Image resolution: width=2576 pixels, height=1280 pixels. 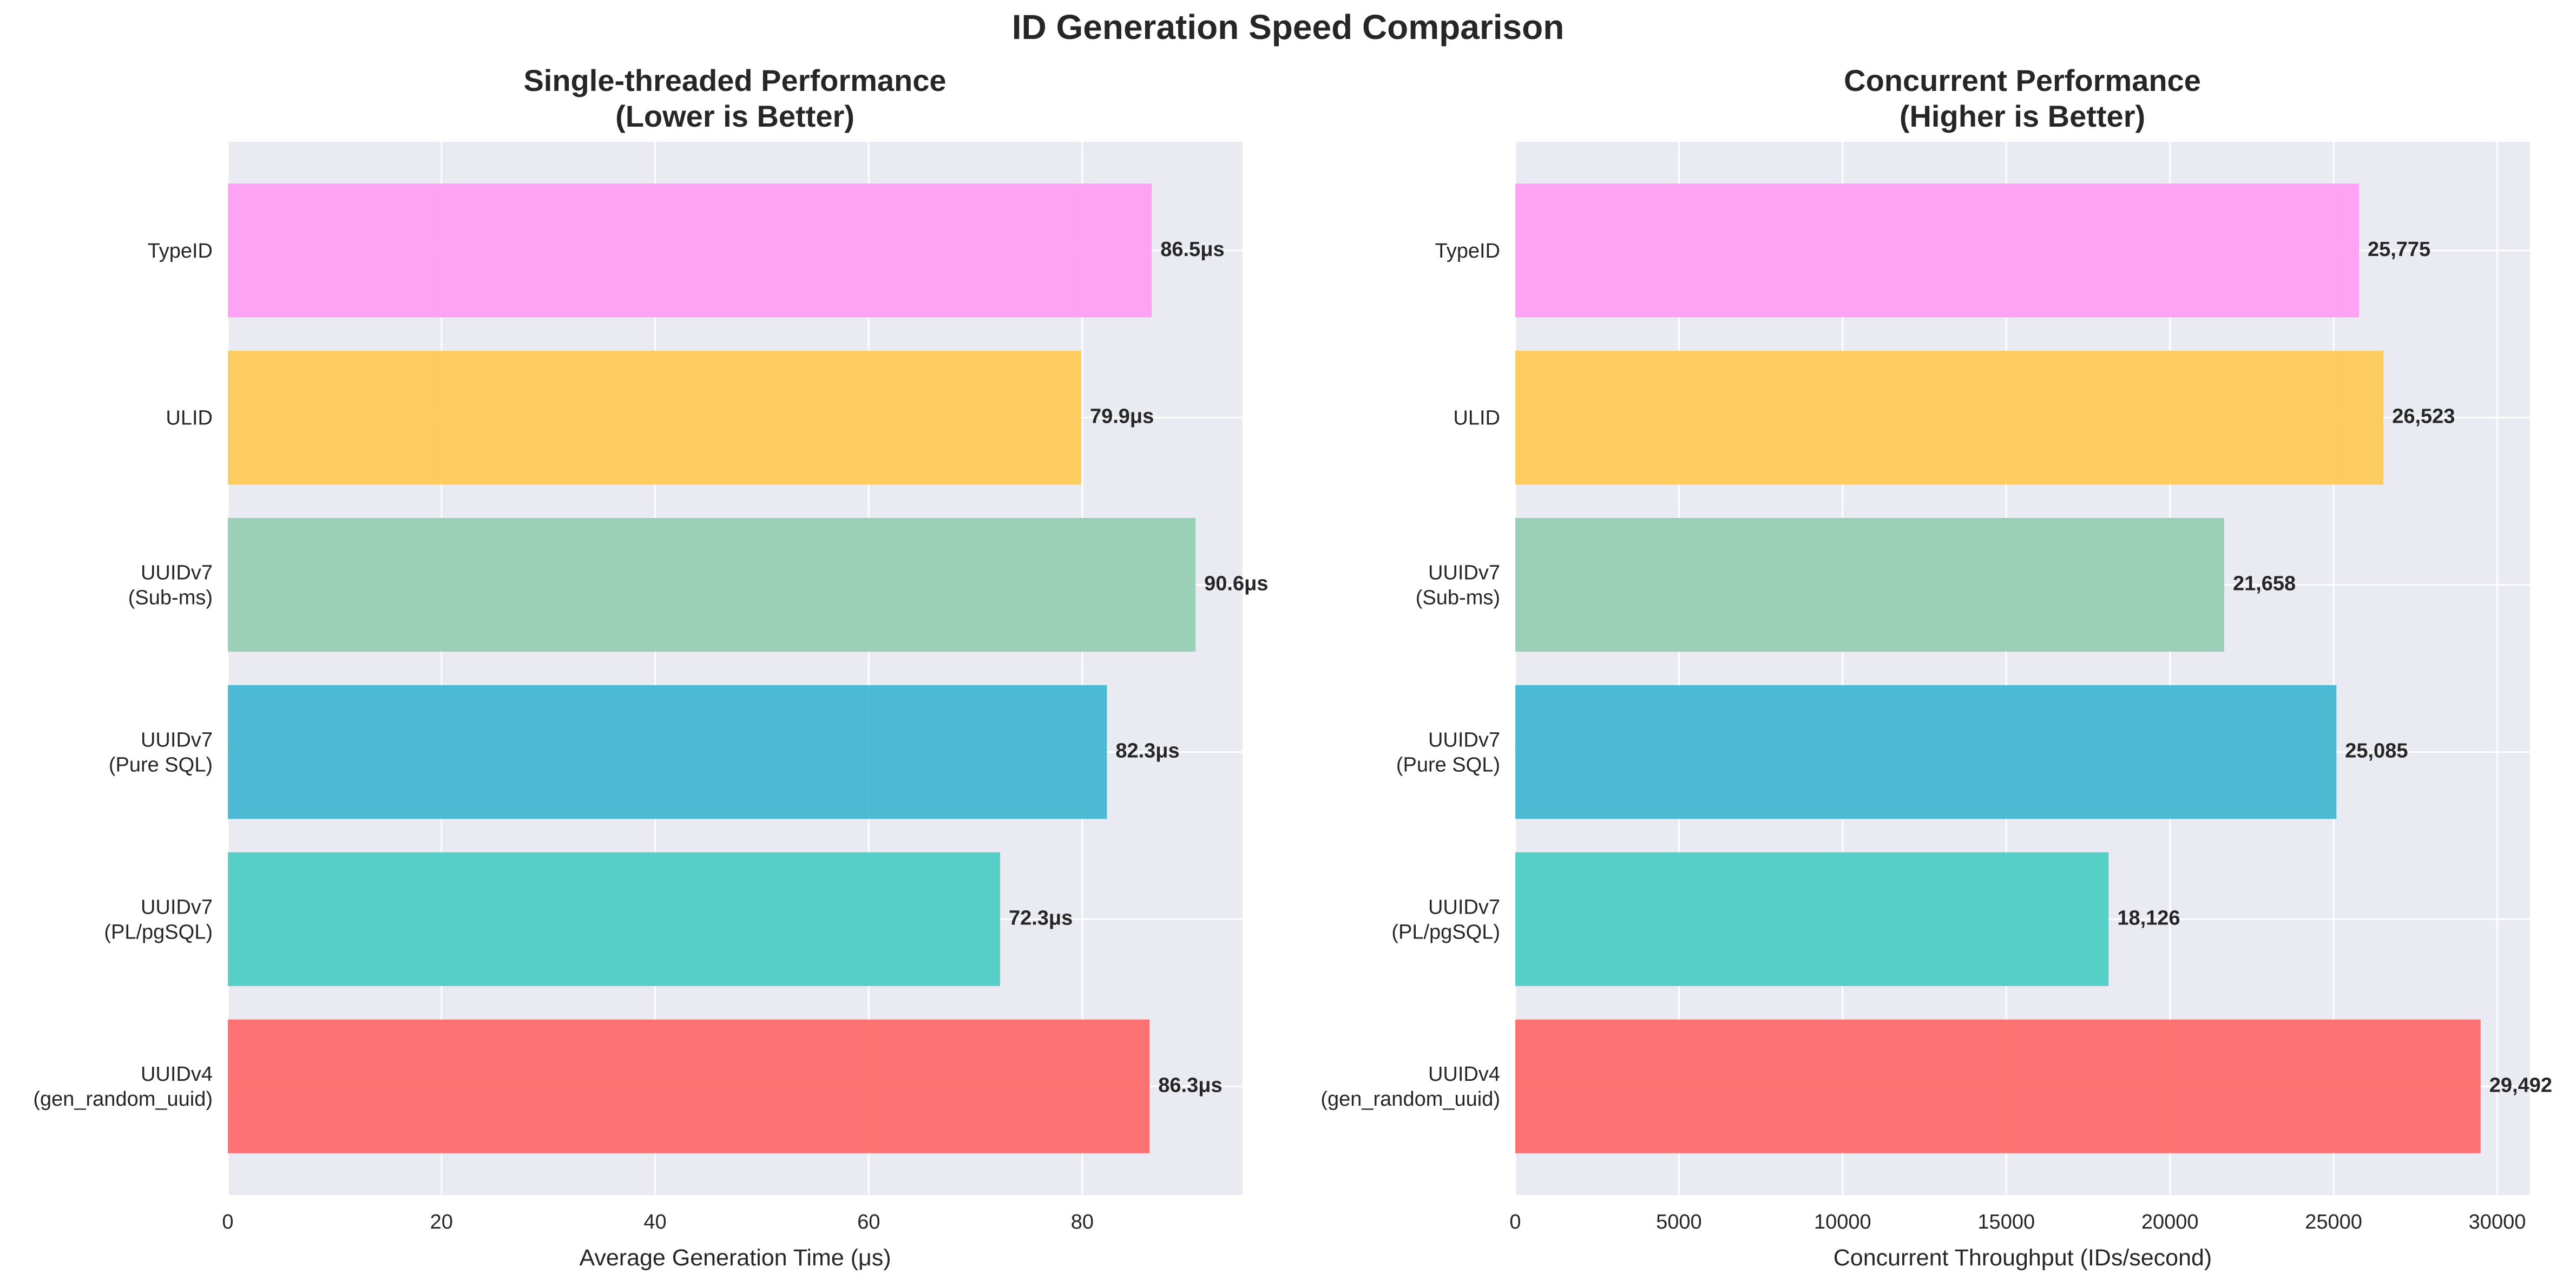 What do you see at coordinates (2023, 1258) in the screenshot?
I see `x-axis-label: Concurrent Throughput (IDs/second)` at bounding box center [2023, 1258].